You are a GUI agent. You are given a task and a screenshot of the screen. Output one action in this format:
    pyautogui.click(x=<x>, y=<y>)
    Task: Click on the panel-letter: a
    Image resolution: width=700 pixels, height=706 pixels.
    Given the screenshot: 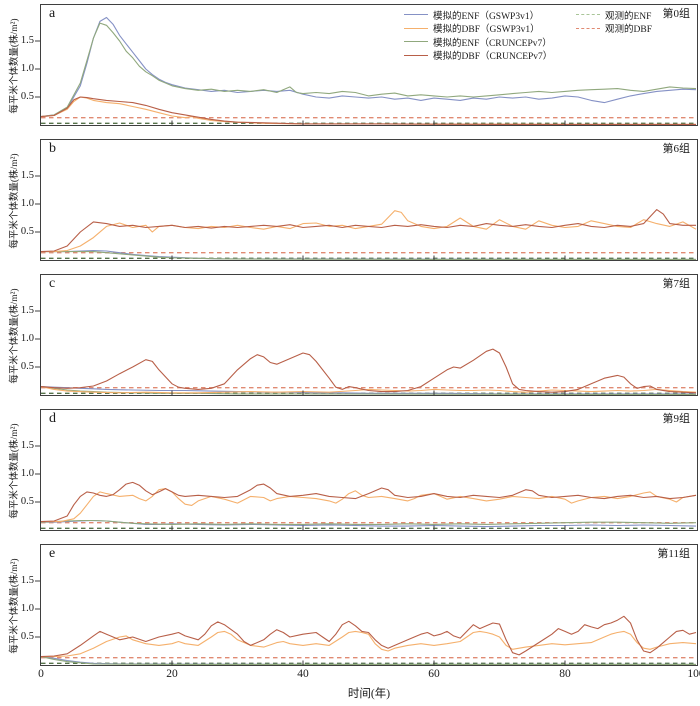 What is the action you would take?
    pyautogui.click(x=52, y=13)
    